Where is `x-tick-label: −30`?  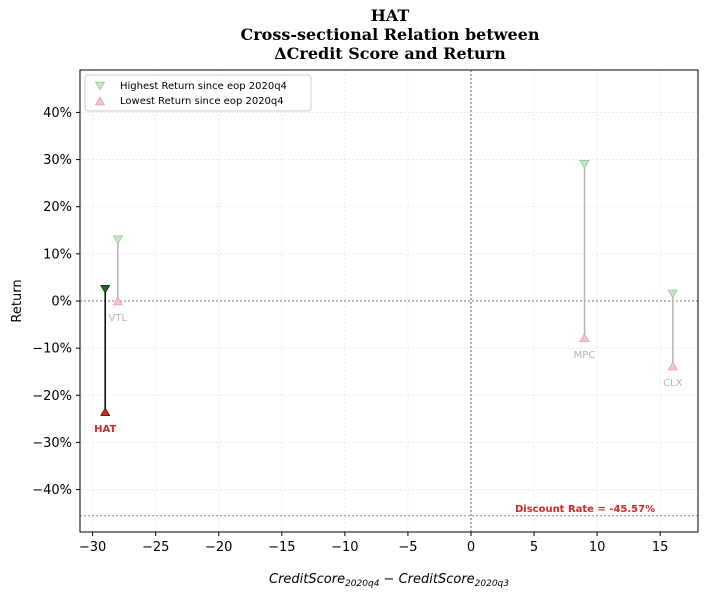
x-tick-label: −30 is located at coordinates (92, 547).